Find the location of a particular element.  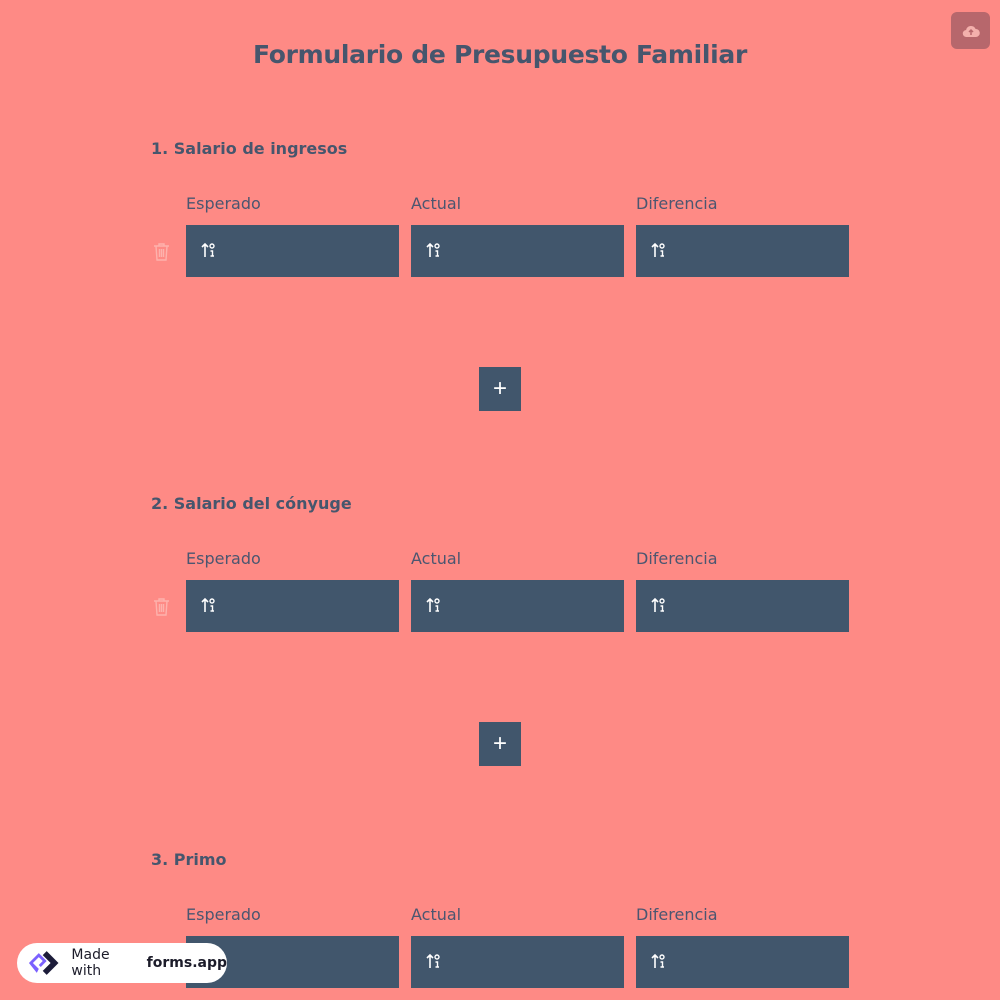

cloud-upload-icon is located at coordinates (971, 31).